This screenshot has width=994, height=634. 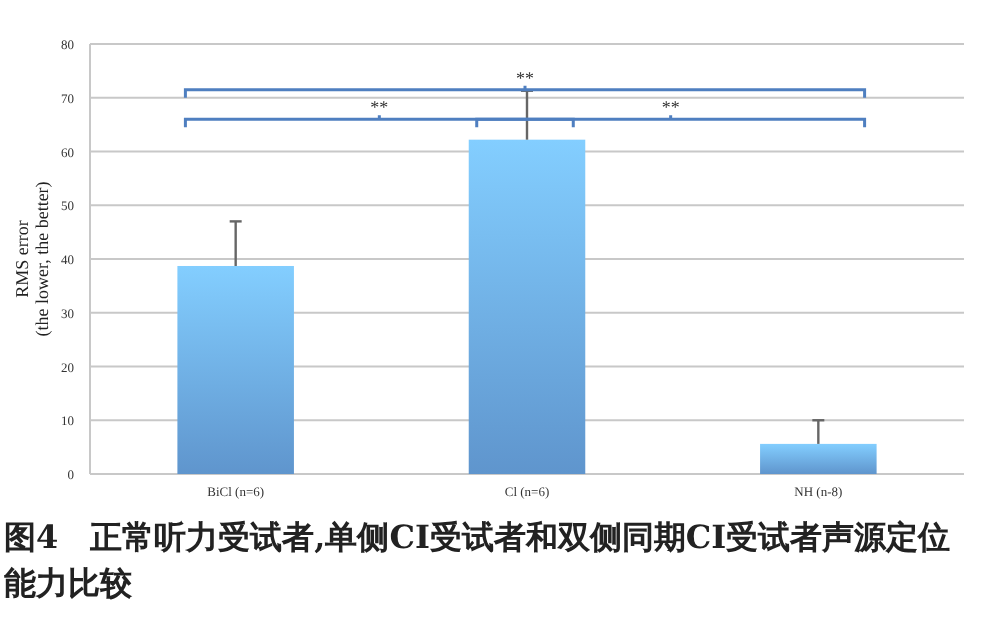 What do you see at coordinates (32, 259) in the screenshot?
I see `y-axis-title: RMS error (the lower, the better)` at bounding box center [32, 259].